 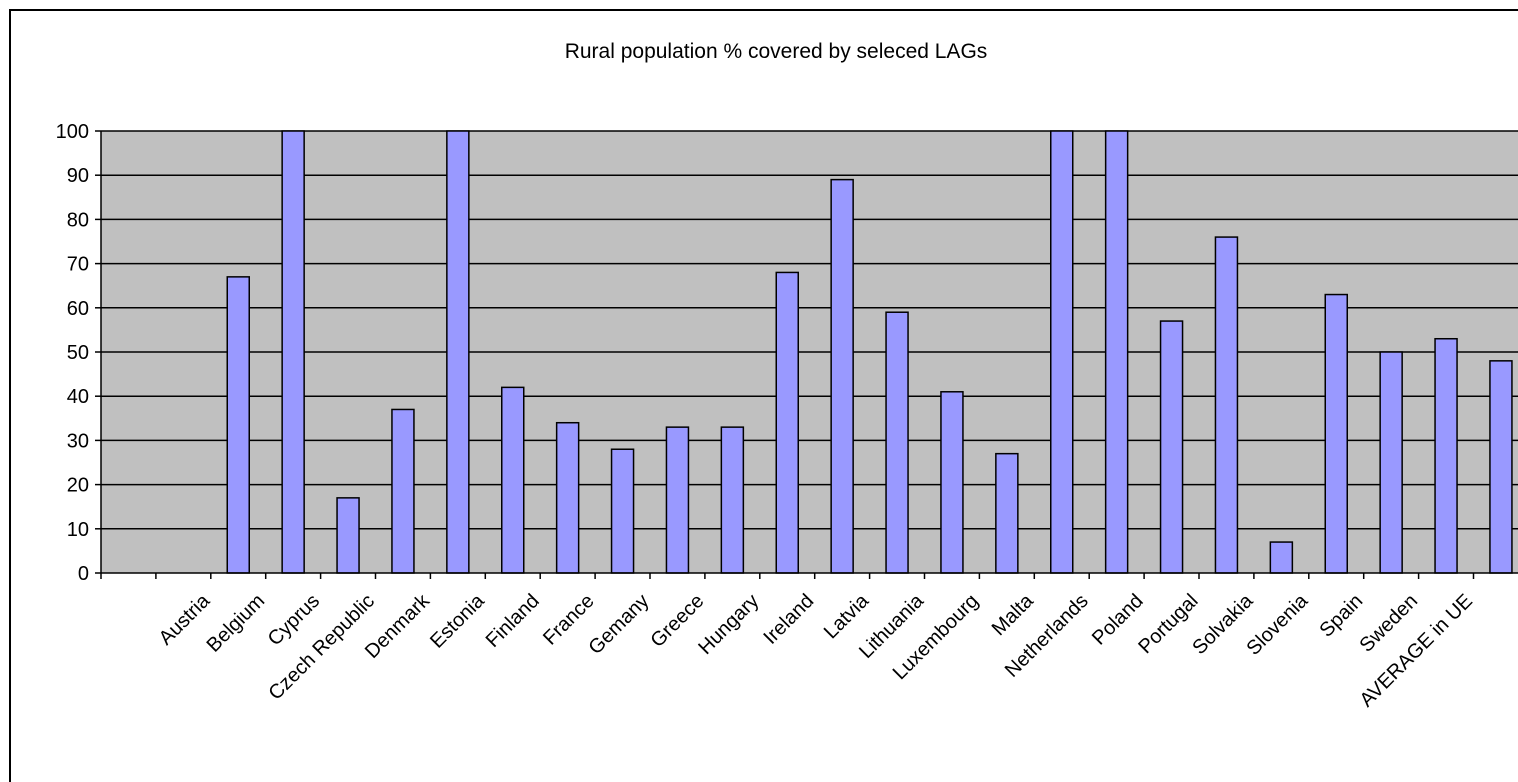 What do you see at coordinates (78, 265) in the screenshot?
I see `y-tick-label: 70` at bounding box center [78, 265].